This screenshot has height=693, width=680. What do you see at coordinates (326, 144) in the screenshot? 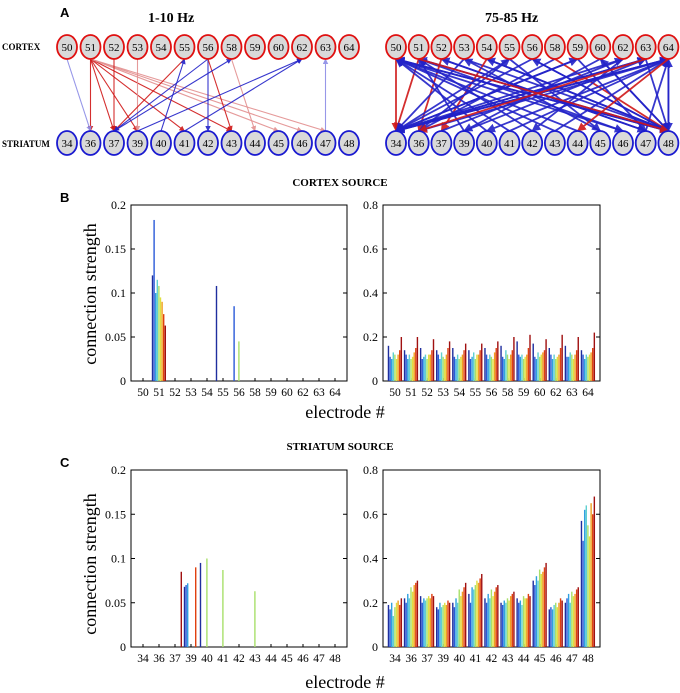
I see `striatum-node-label: 47` at bounding box center [326, 144].